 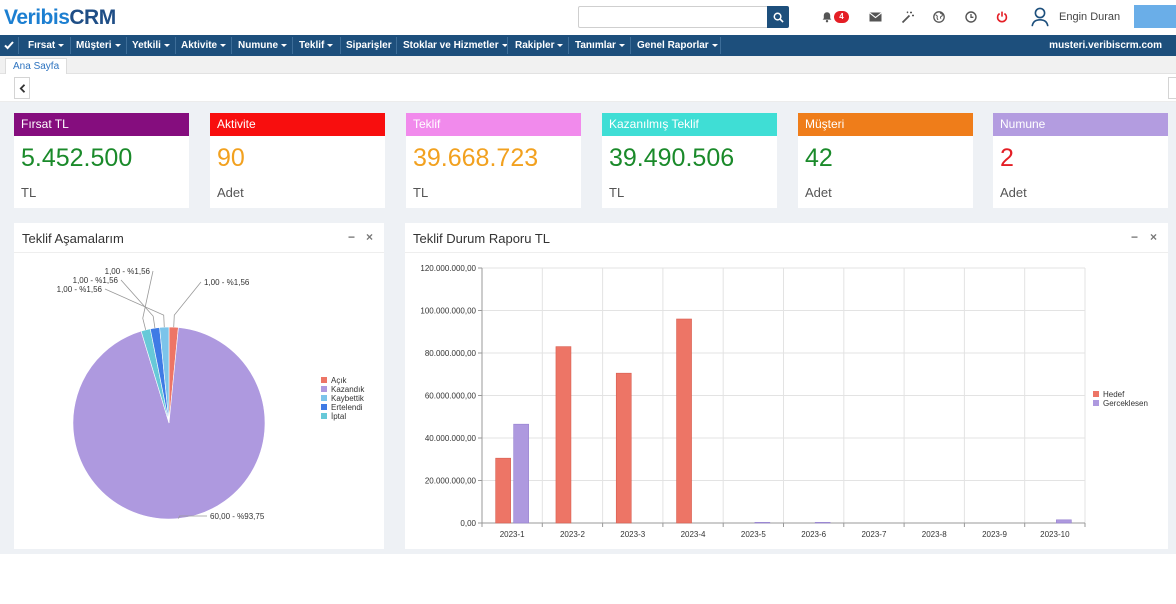 What do you see at coordinates (1080, 124) in the screenshot?
I see `stat-card-title: Numune` at bounding box center [1080, 124].